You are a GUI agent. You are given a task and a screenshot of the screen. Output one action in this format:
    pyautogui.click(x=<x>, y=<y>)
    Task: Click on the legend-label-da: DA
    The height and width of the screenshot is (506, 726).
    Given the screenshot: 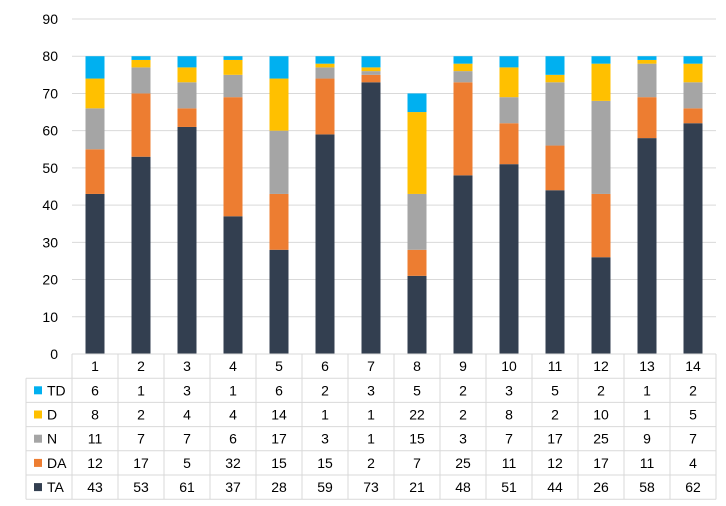 What is the action you would take?
    pyautogui.click(x=57, y=463)
    